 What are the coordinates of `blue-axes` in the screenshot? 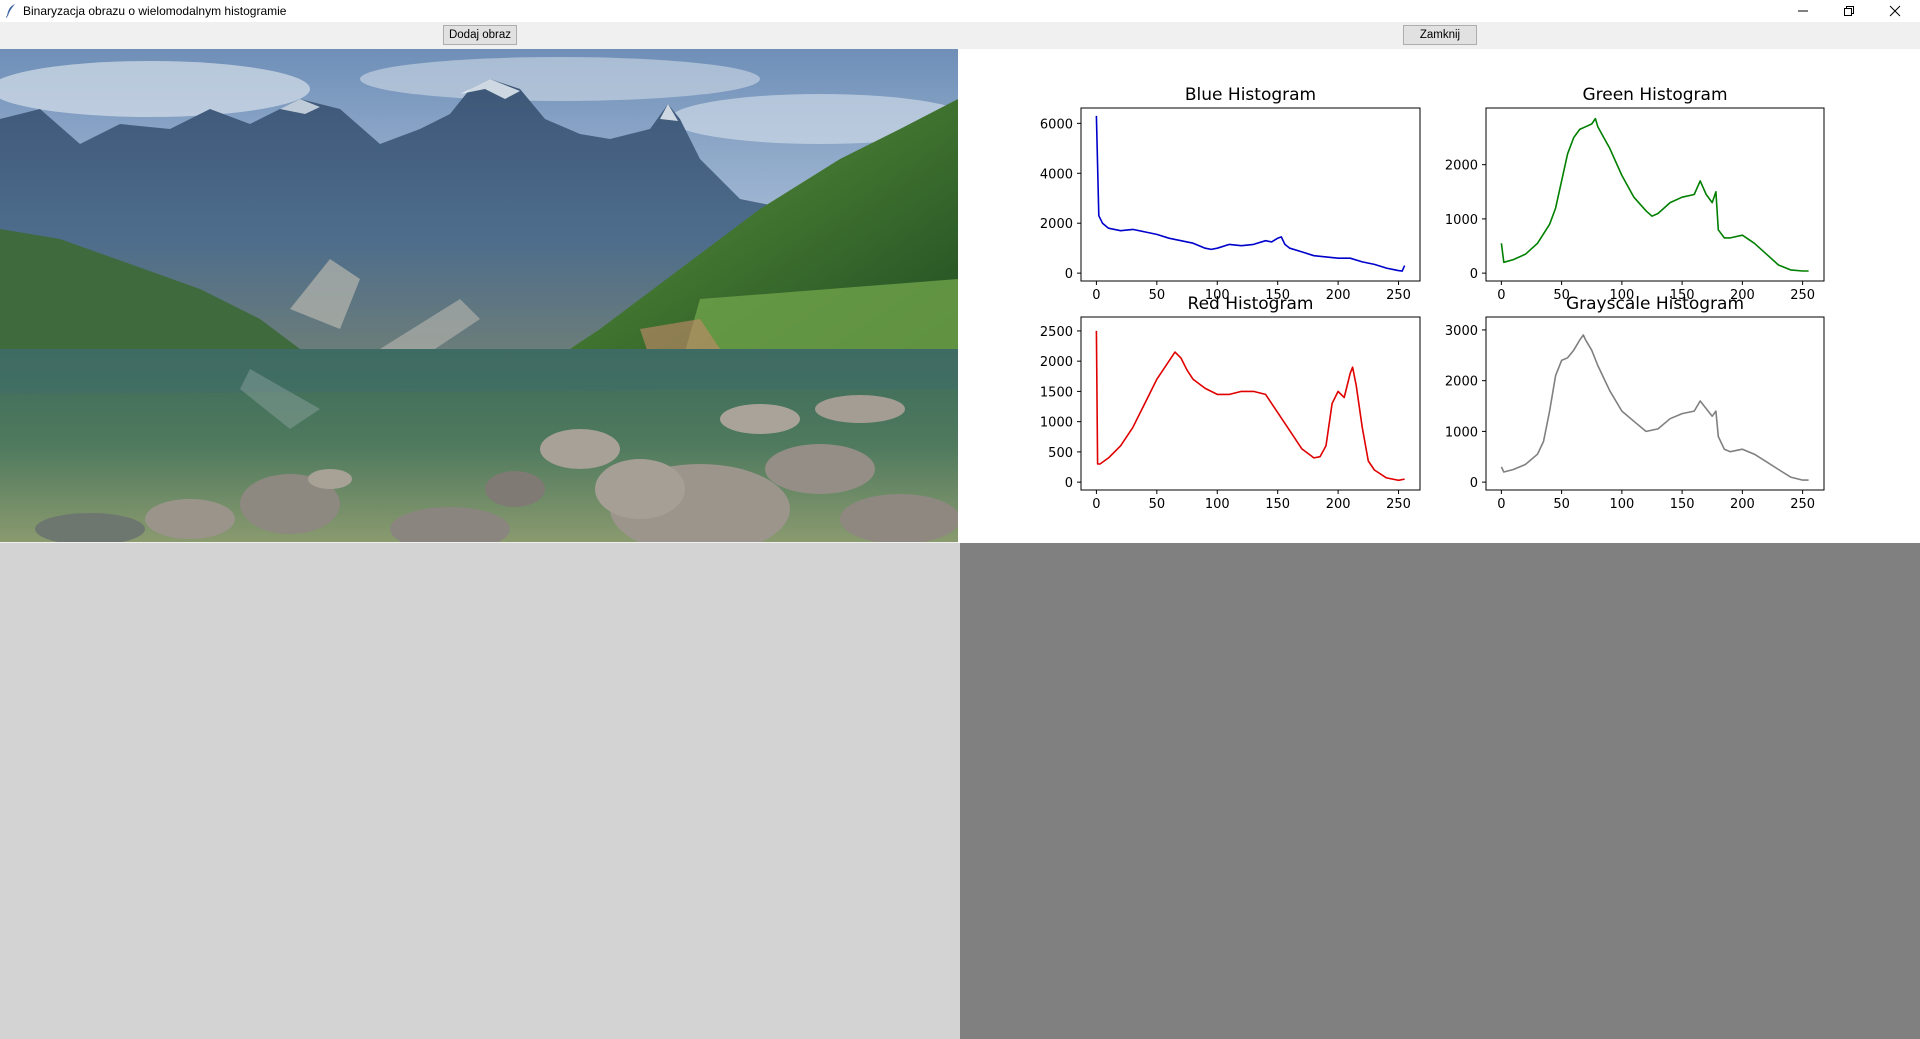 It's located at (1250, 194).